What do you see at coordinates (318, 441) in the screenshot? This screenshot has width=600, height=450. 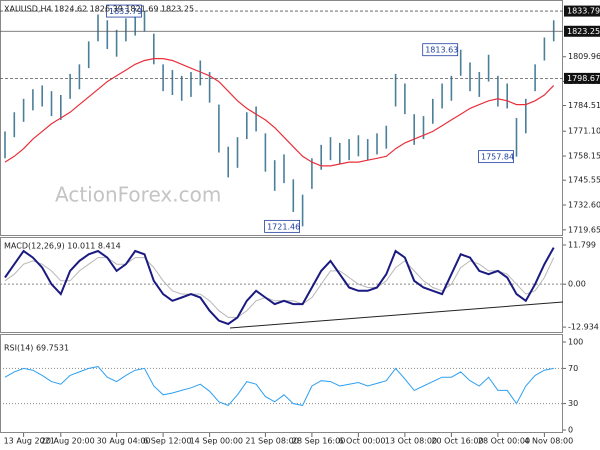 I see `x-tick-label: 28 Sep 16:00` at bounding box center [318, 441].